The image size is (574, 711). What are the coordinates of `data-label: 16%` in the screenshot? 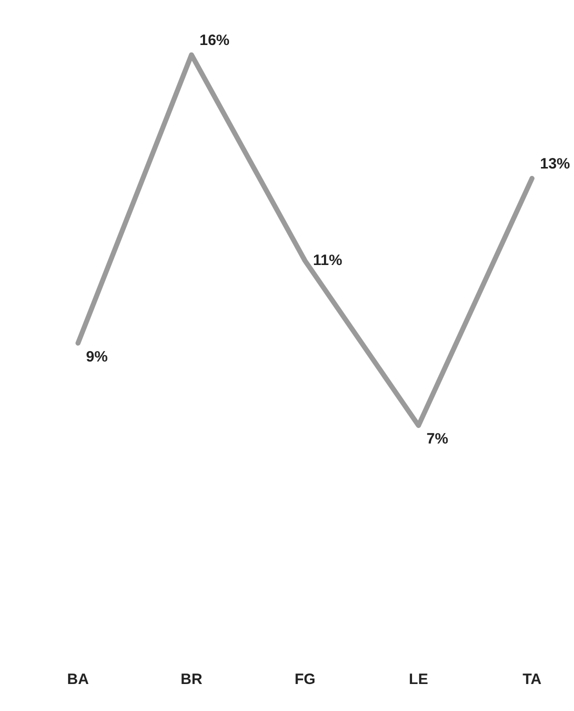 It's located at (215, 40).